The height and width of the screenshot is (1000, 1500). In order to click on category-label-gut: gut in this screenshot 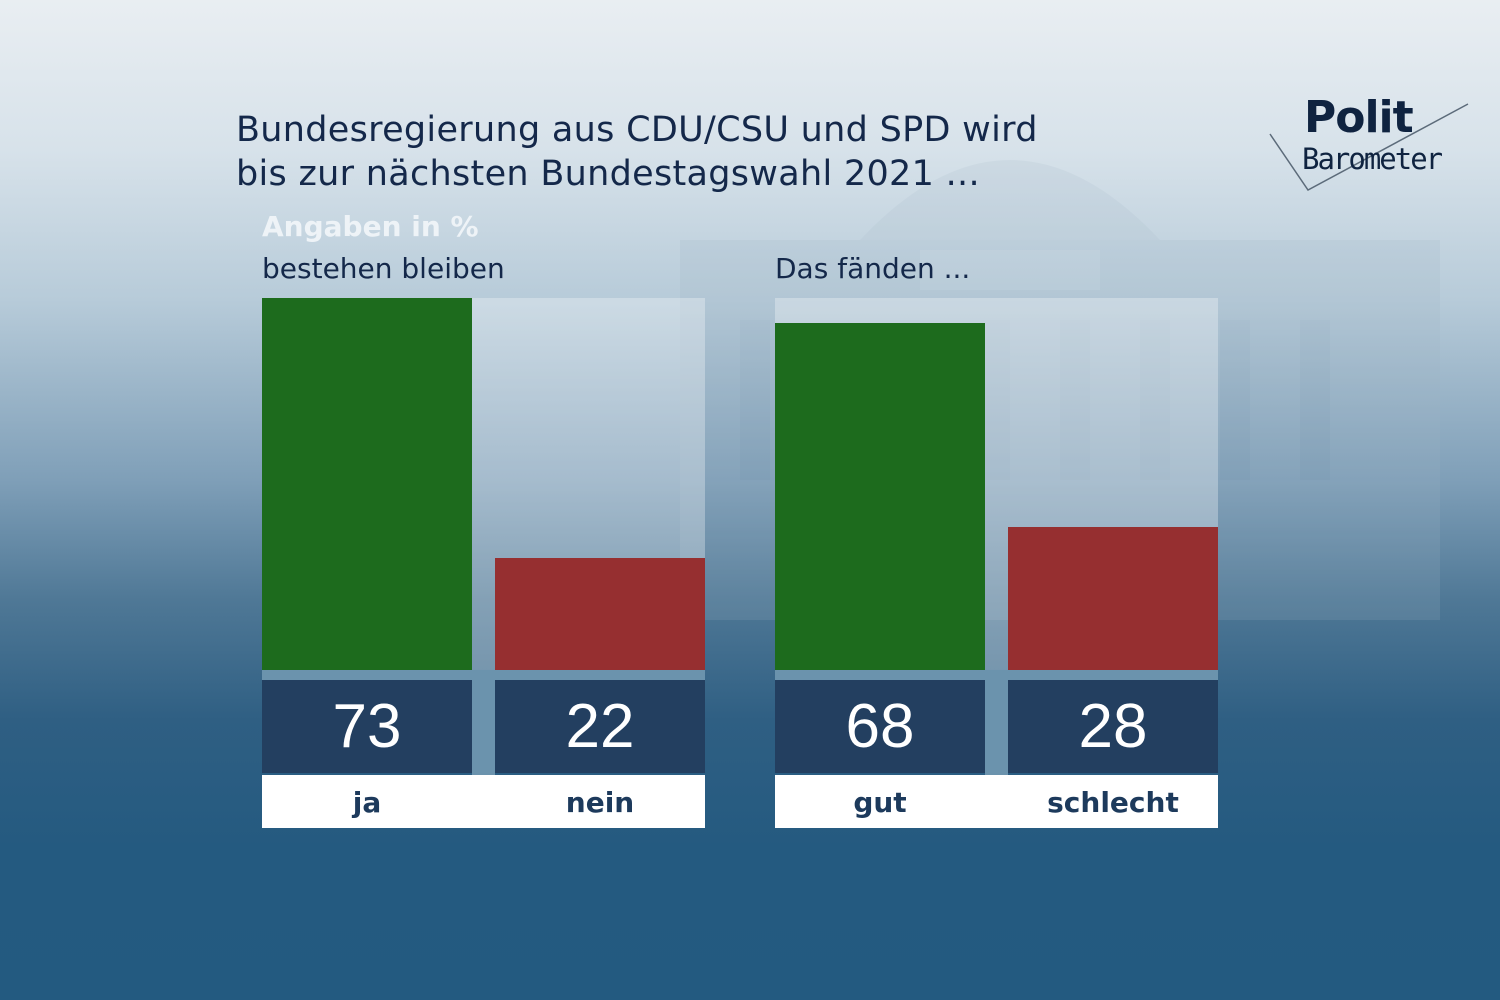, I will do `click(880, 802)`.